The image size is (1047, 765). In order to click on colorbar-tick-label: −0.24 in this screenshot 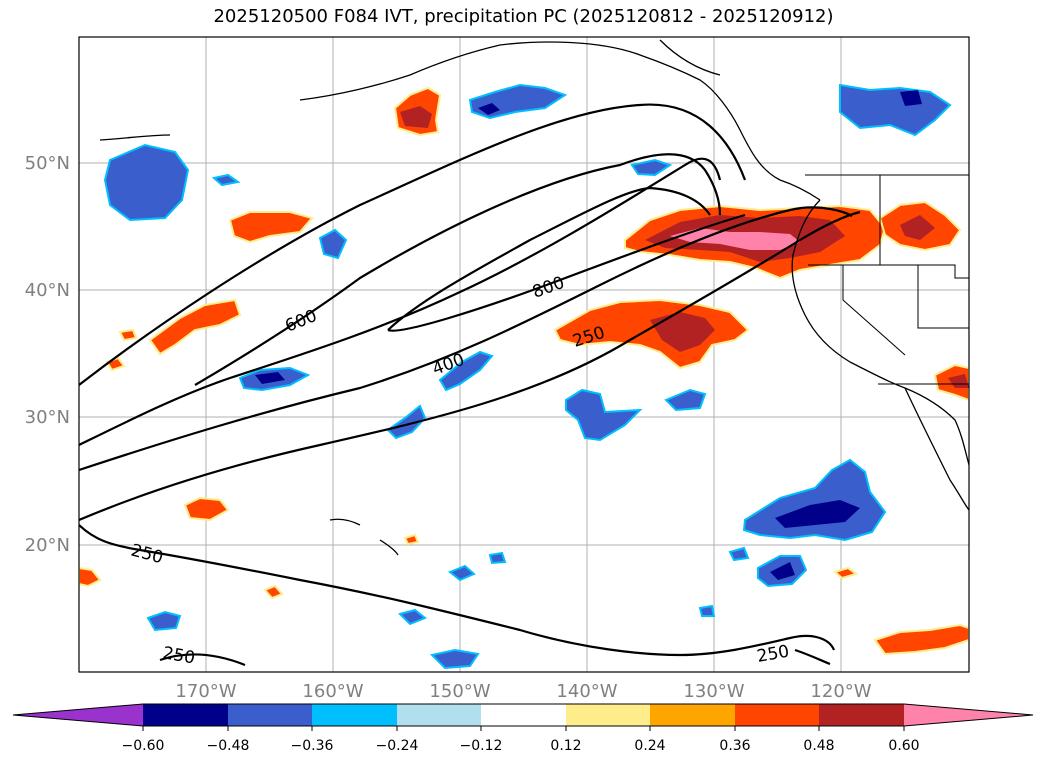, I will do `click(397, 746)`.